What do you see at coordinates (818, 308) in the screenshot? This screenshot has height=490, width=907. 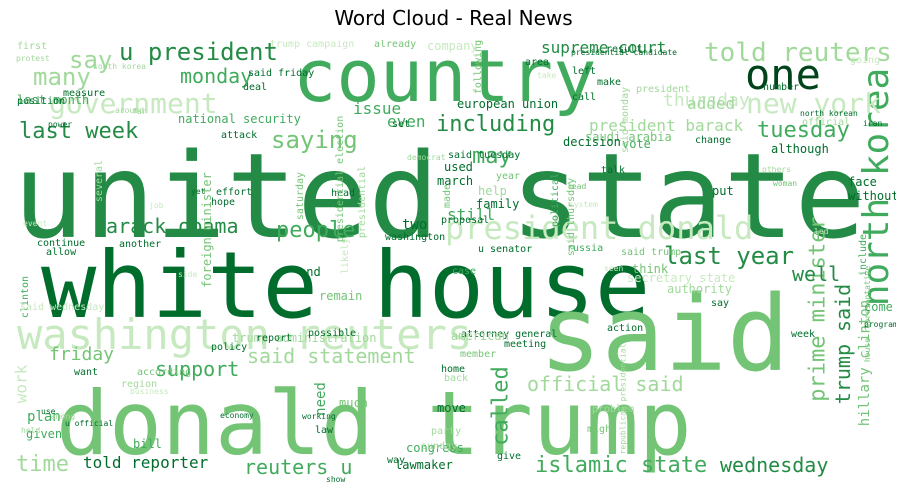 I see `word-prime-minister: prime minister` at bounding box center [818, 308].